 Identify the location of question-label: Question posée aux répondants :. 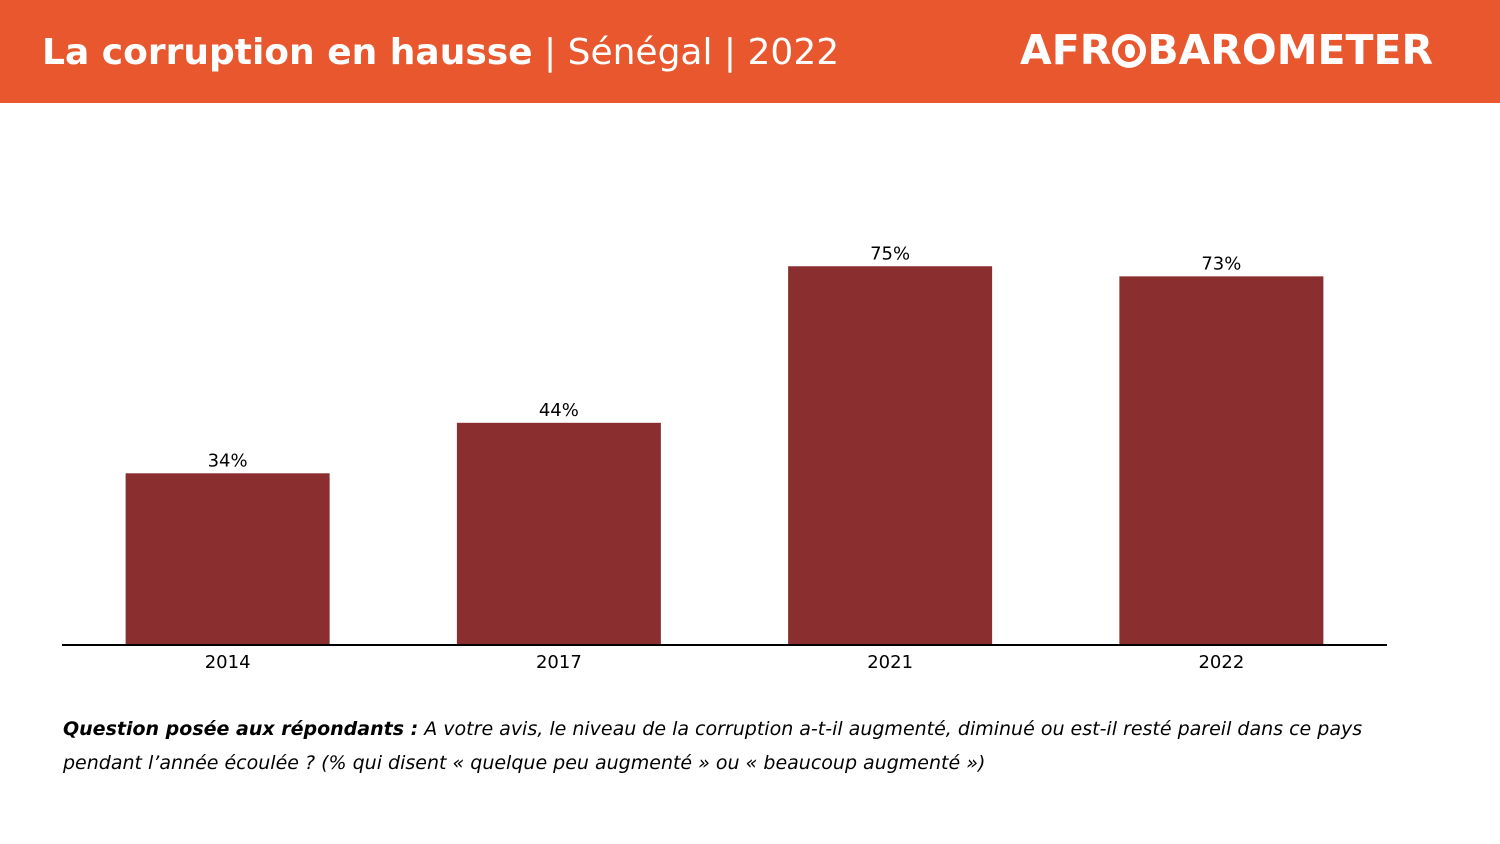
(241, 729).